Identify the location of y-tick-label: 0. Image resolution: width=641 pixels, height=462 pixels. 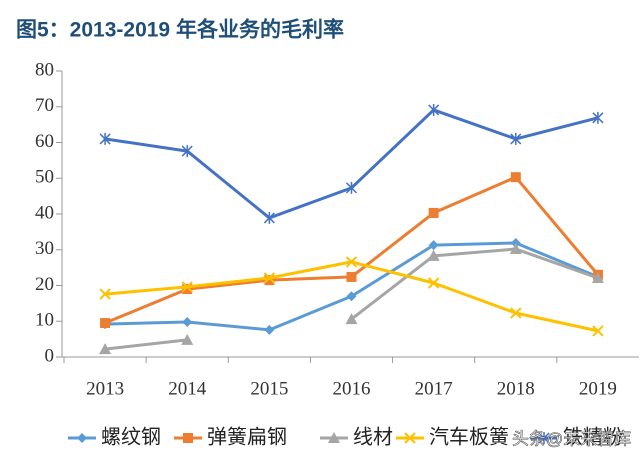
(50, 355).